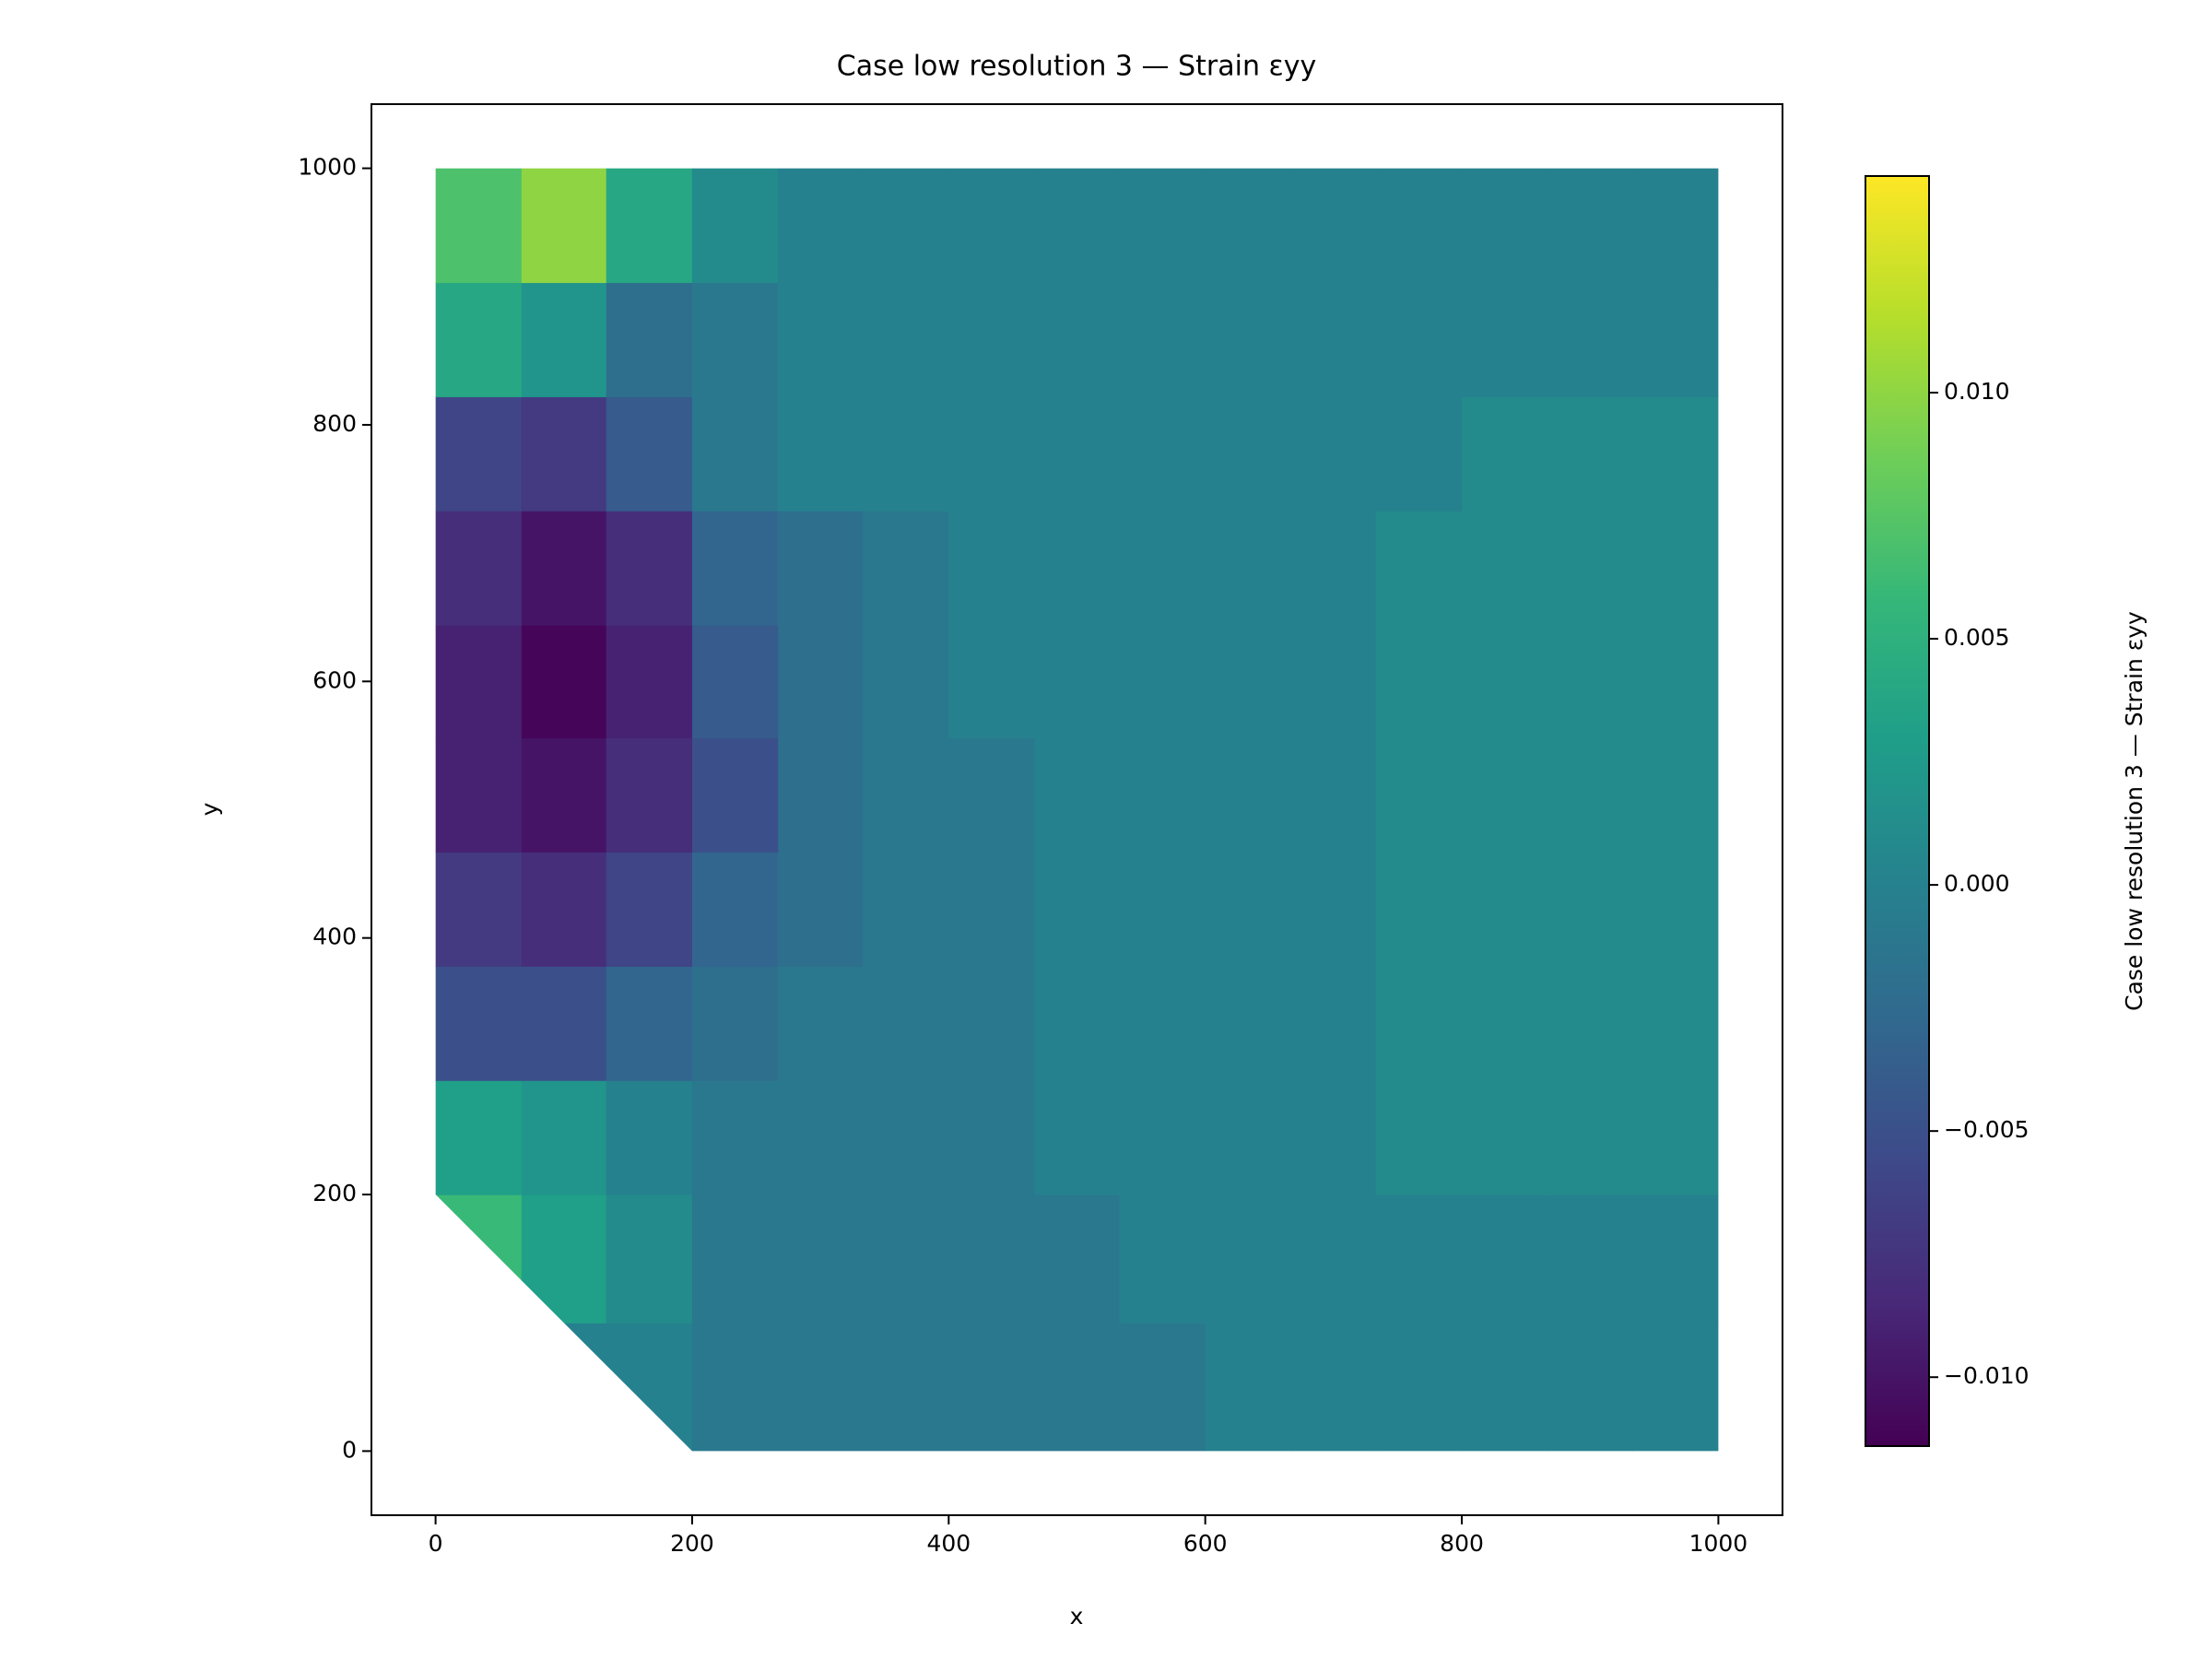  What do you see at coordinates (692, 1543) in the screenshot?
I see `x-tick-label: 200` at bounding box center [692, 1543].